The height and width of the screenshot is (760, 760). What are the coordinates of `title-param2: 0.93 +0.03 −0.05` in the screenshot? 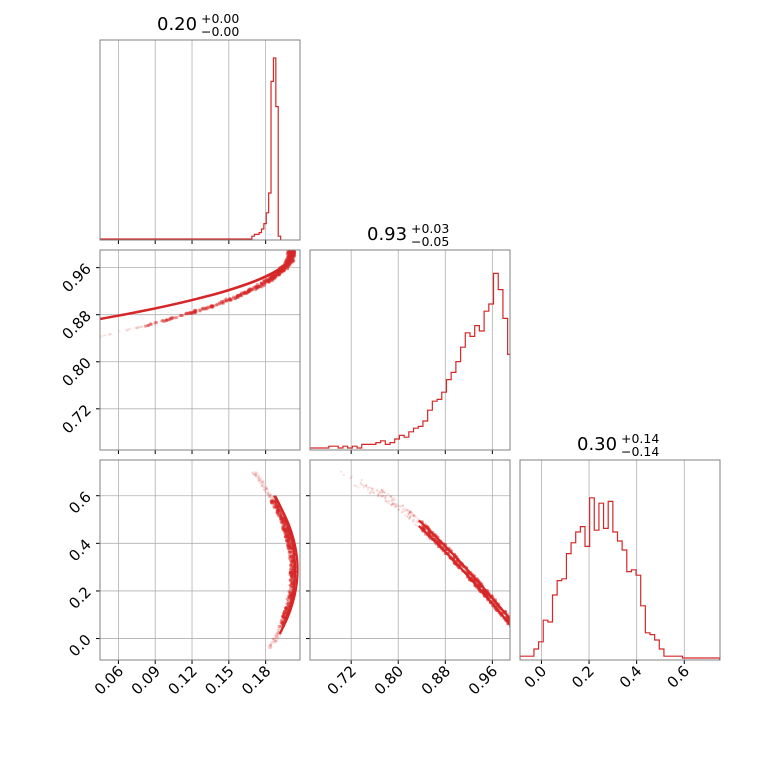 It's located at (408, 235).